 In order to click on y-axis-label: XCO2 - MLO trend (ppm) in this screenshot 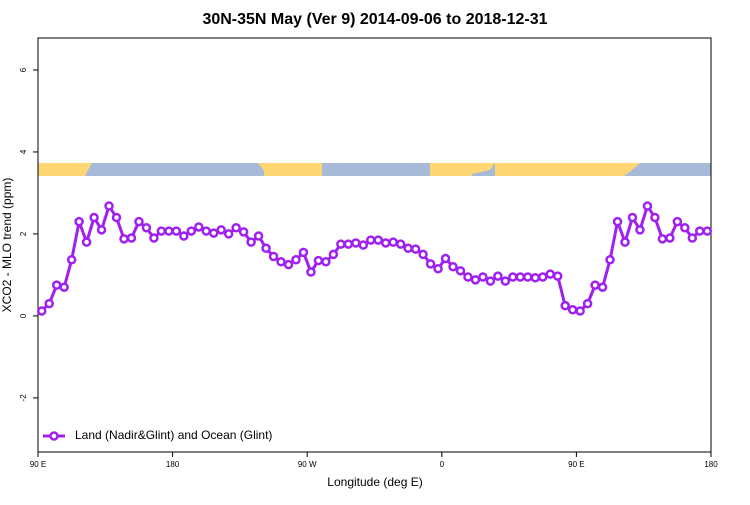, I will do `click(7, 245)`.